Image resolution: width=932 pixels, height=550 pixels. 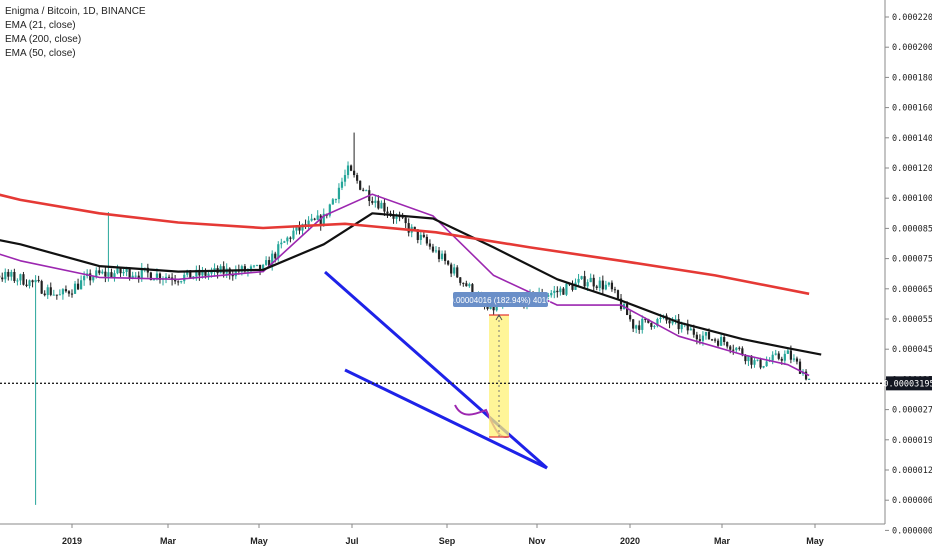 What do you see at coordinates (912, 199) in the screenshot?
I see `price-axis-label: 0.00010000` at bounding box center [912, 199].